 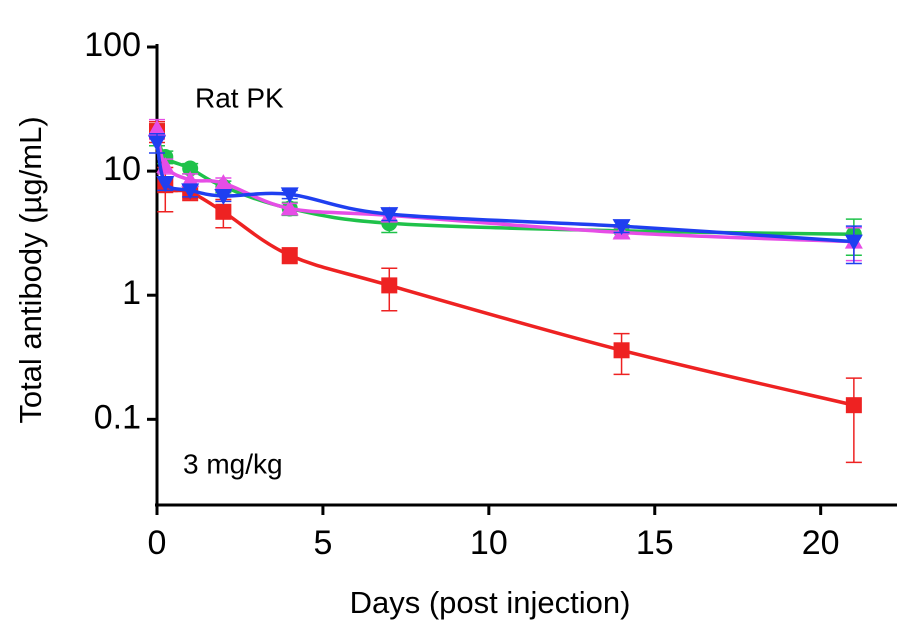 I want to click on error-bar, so click(x=853, y=420).